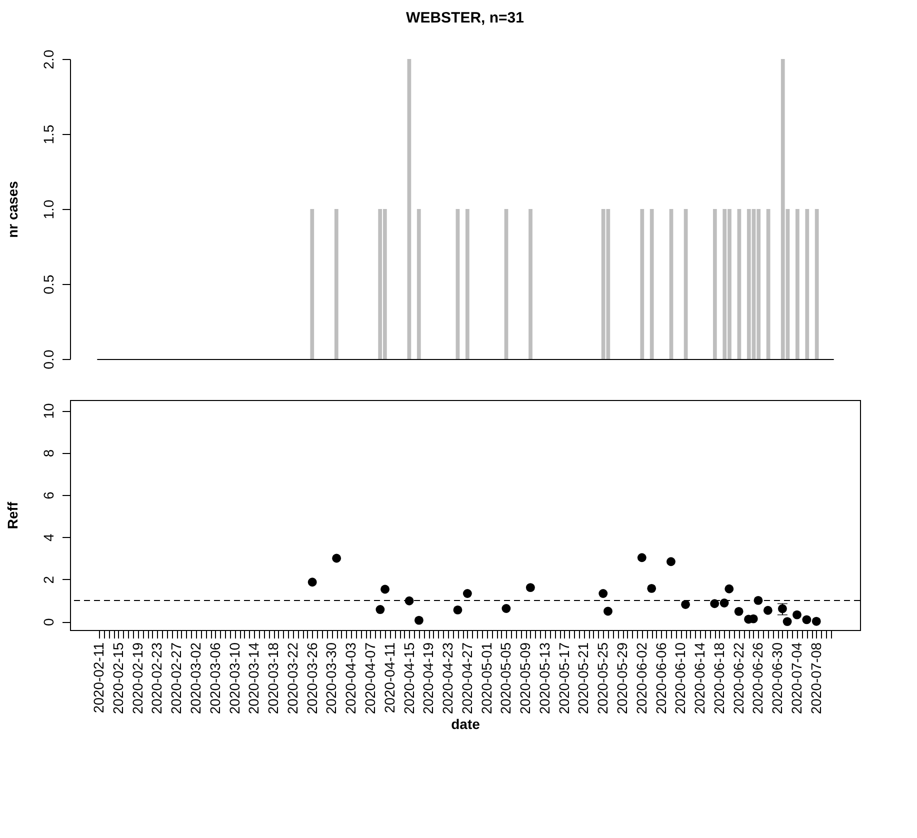  What do you see at coordinates (48, 360) in the screenshot?
I see `y-tick-label: 0.0` at bounding box center [48, 360].